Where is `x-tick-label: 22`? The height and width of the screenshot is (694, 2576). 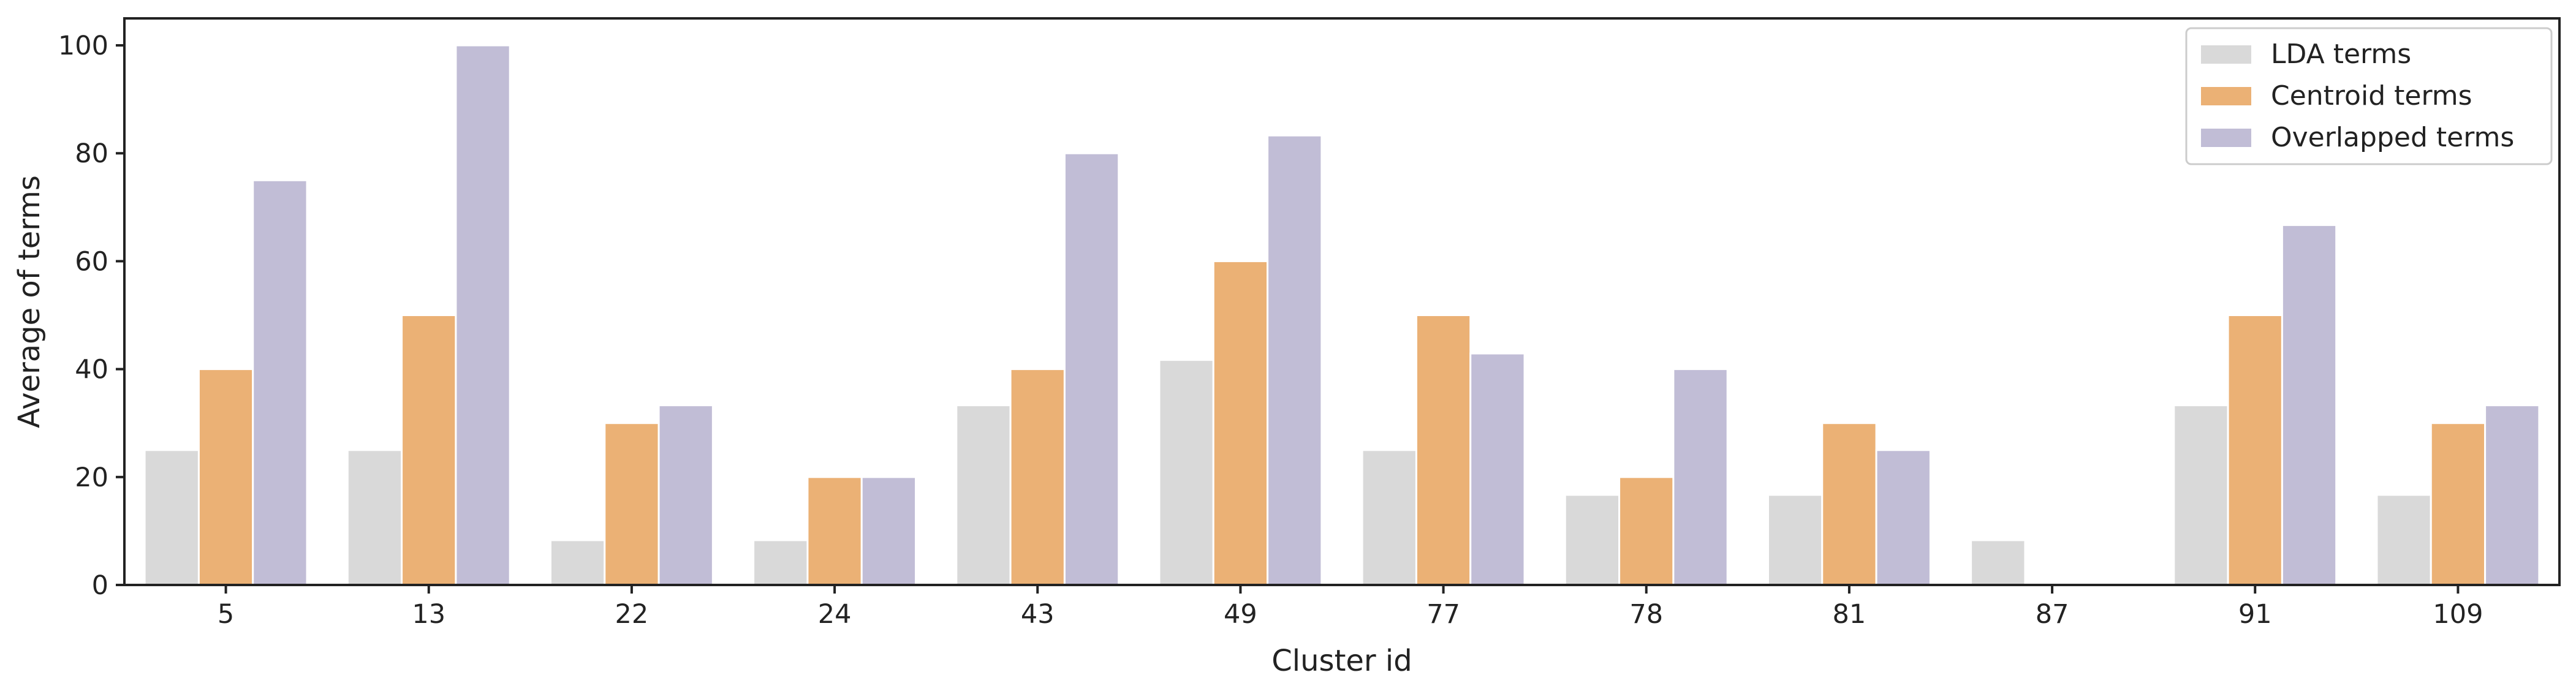
x-tick-label: 22 is located at coordinates (632, 615).